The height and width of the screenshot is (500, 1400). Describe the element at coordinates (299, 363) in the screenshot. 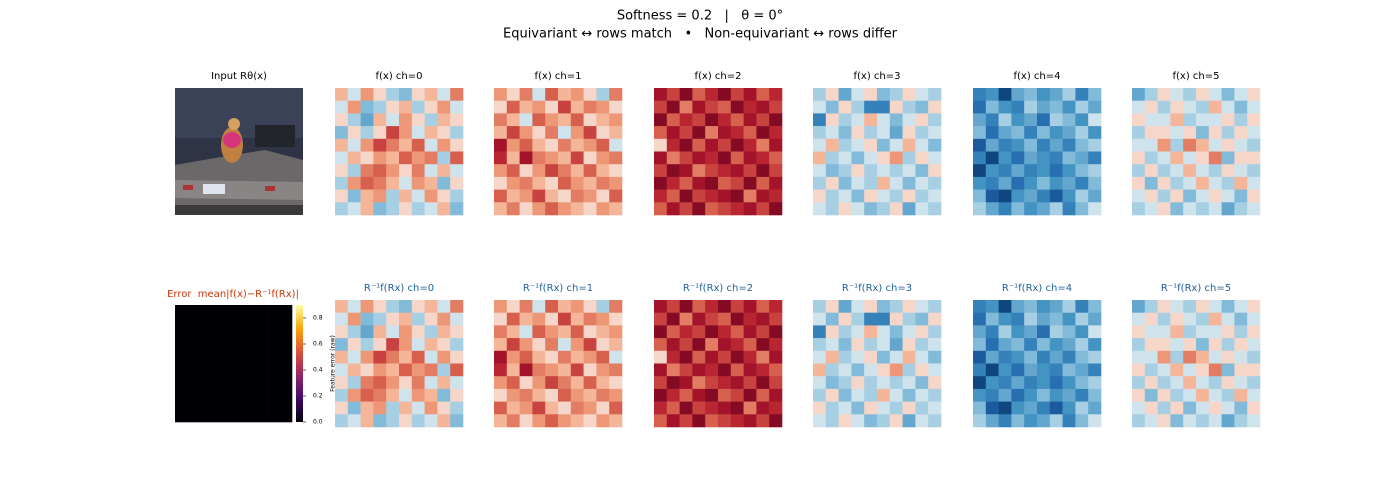

I see `colorbar` at that location.